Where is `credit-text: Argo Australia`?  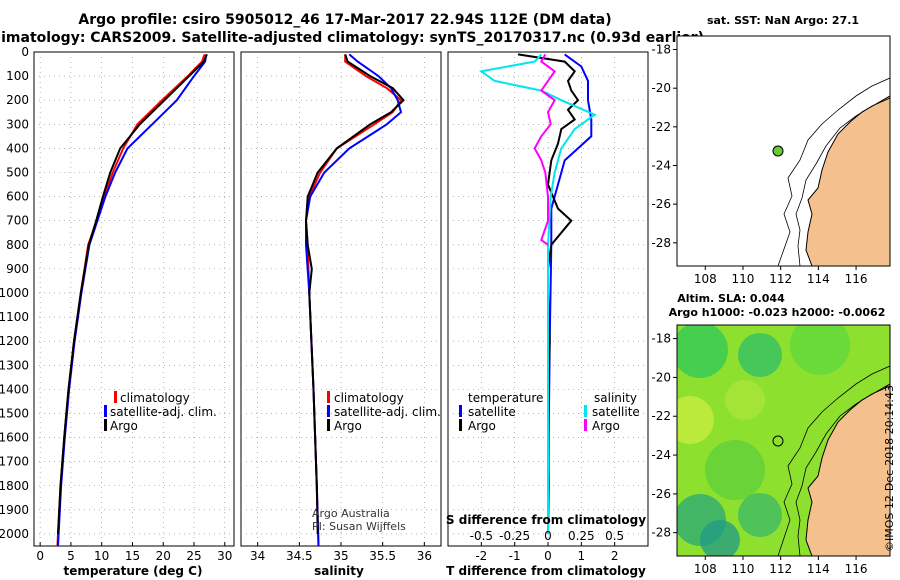 credit-text: Argo Australia is located at coordinates (351, 513).